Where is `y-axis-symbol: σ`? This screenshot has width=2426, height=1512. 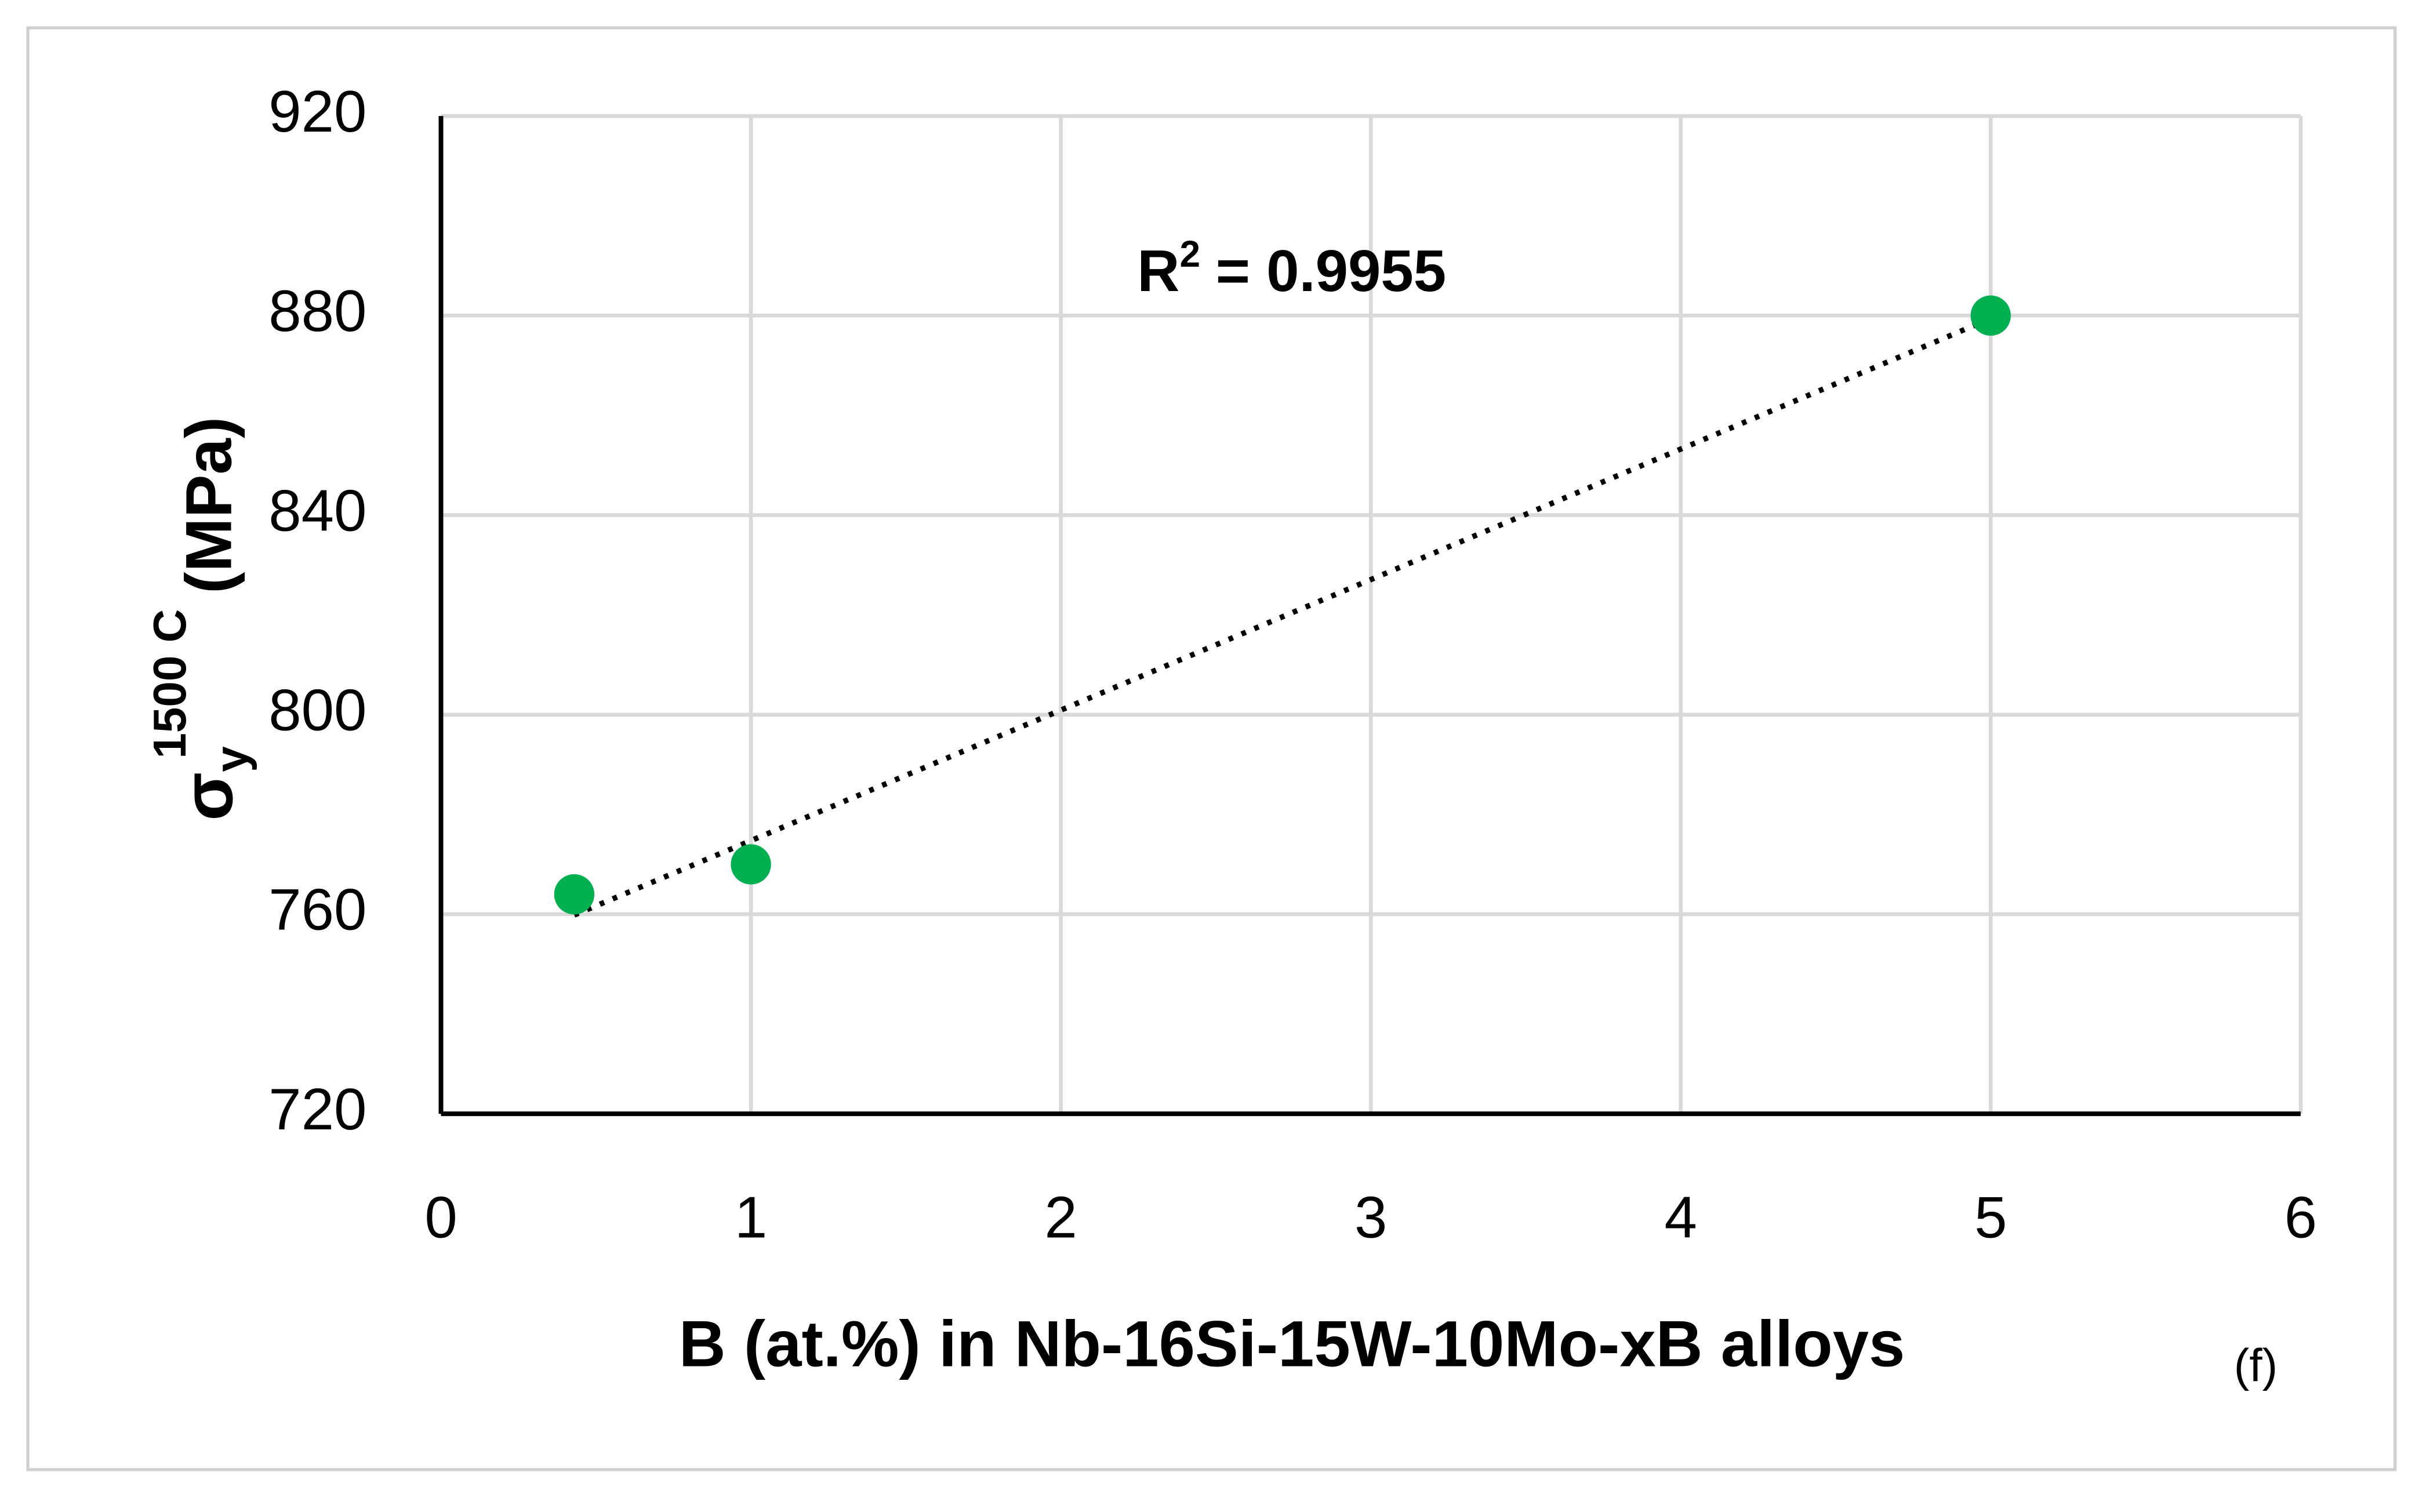 y-axis-symbol: σ is located at coordinates (208, 796).